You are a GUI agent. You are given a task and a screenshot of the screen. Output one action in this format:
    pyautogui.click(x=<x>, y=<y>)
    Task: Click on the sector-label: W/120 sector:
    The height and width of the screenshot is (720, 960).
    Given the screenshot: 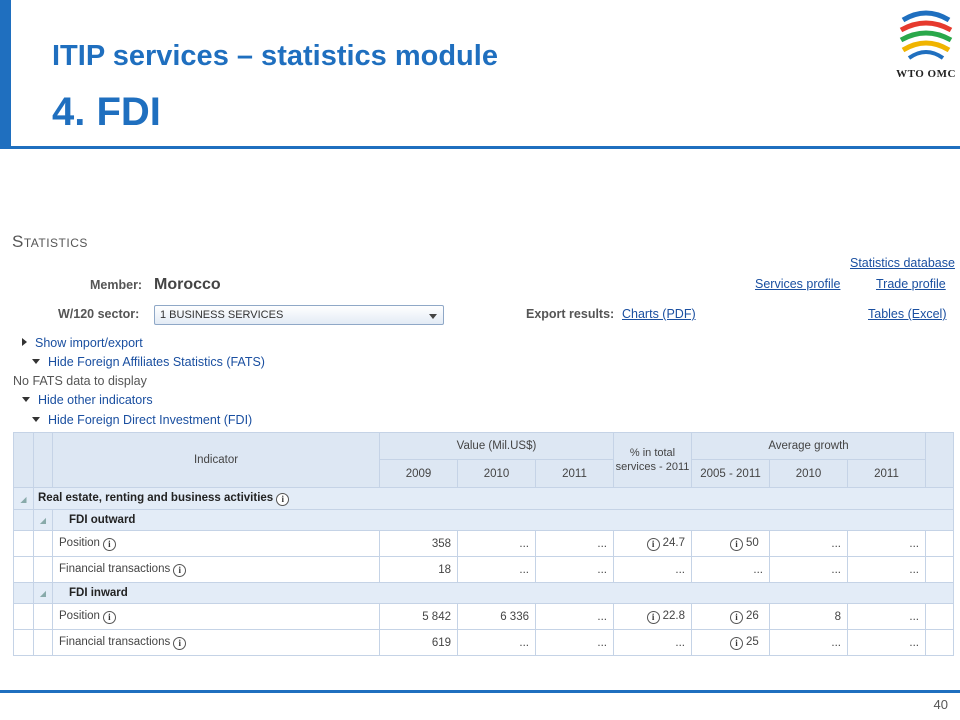 What is the action you would take?
    pyautogui.click(x=99, y=314)
    